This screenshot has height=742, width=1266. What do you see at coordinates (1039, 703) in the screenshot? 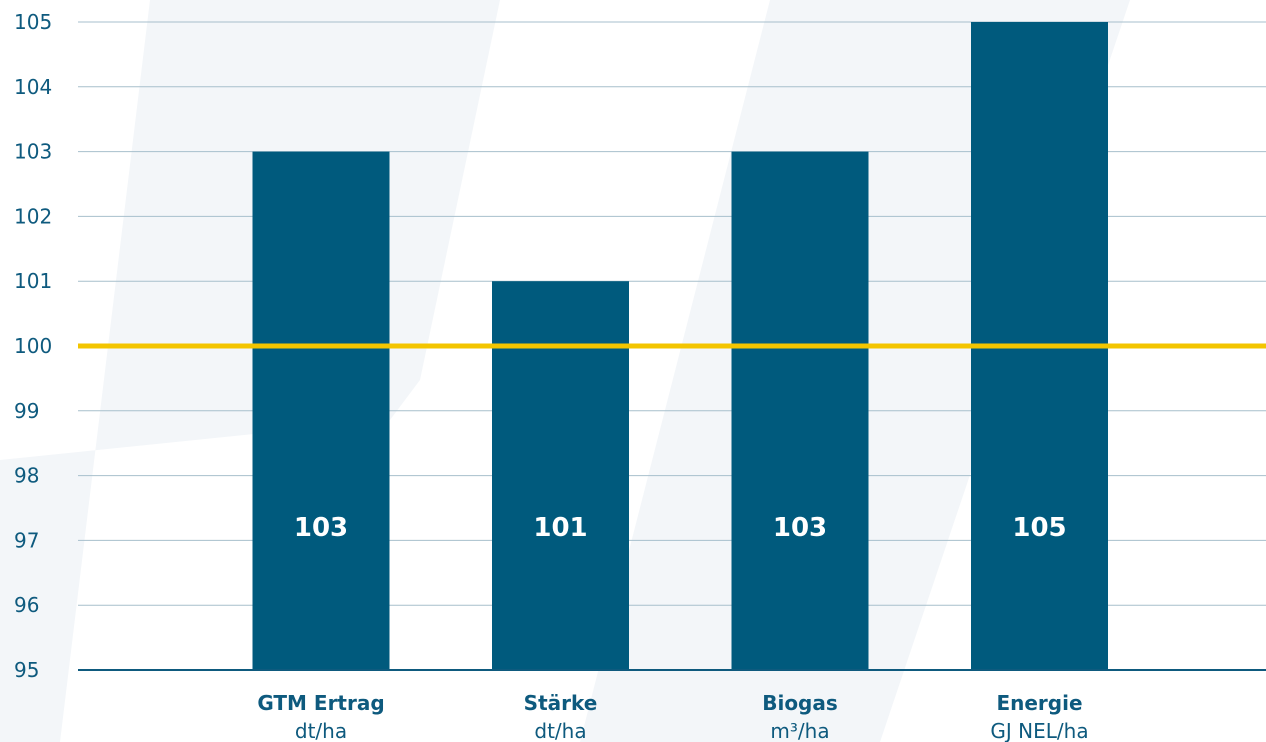
I see `x-category-label: Energie` at bounding box center [1039, 703].